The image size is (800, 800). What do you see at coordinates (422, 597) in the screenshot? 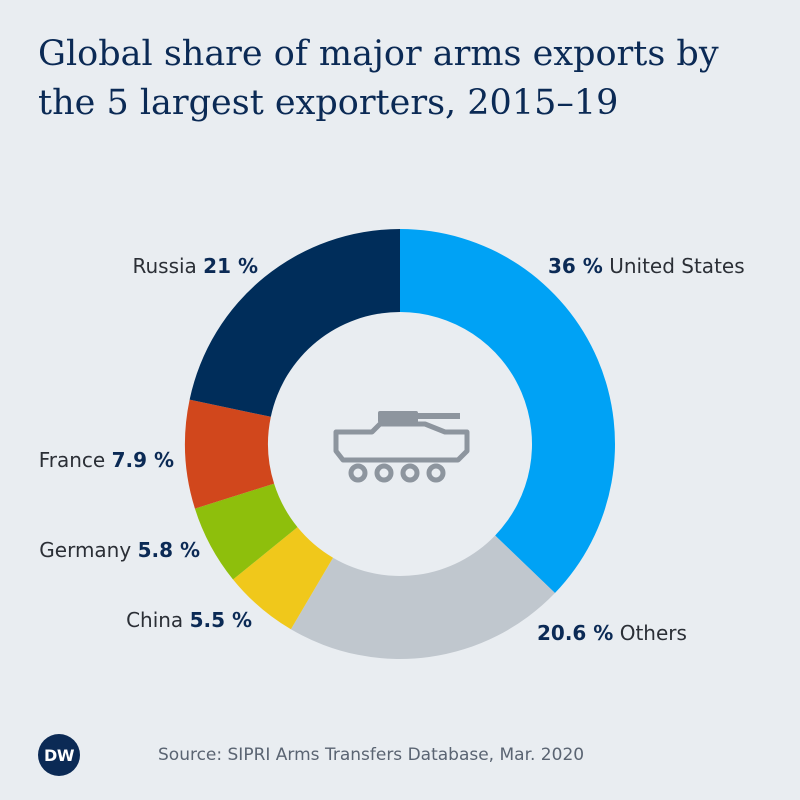
I see `slice-others` at bounding box center [422, 597].